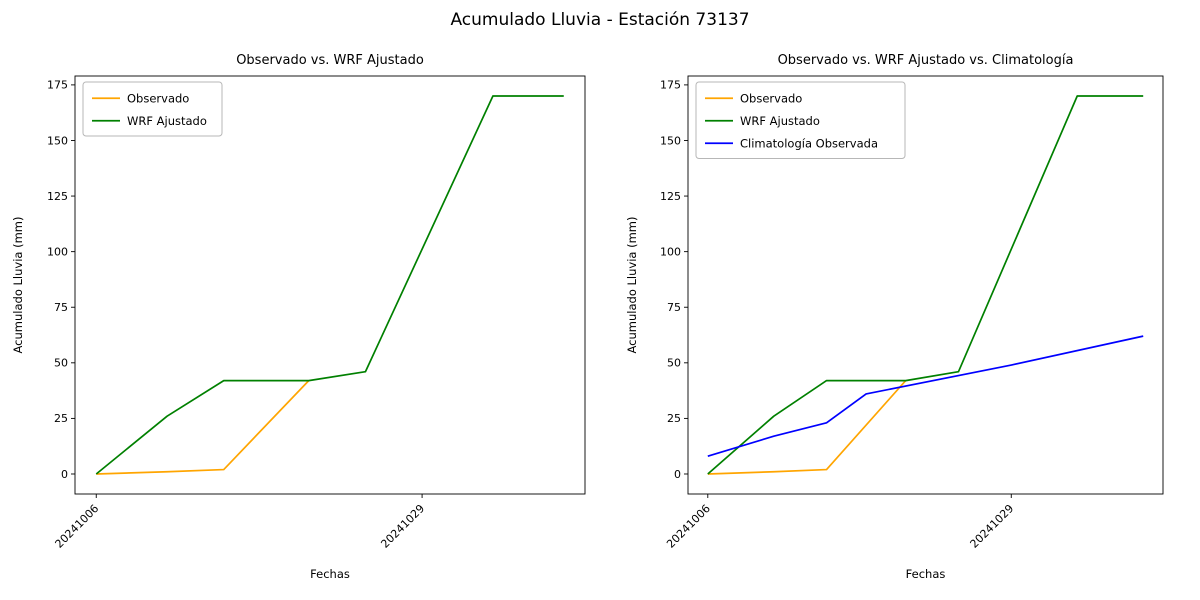  What do you see at coordinates (600, 20) in the screenshot?
I see `figure-title: Acumulado Lluvia - Estación 73137` at bounding box center [600, 20].